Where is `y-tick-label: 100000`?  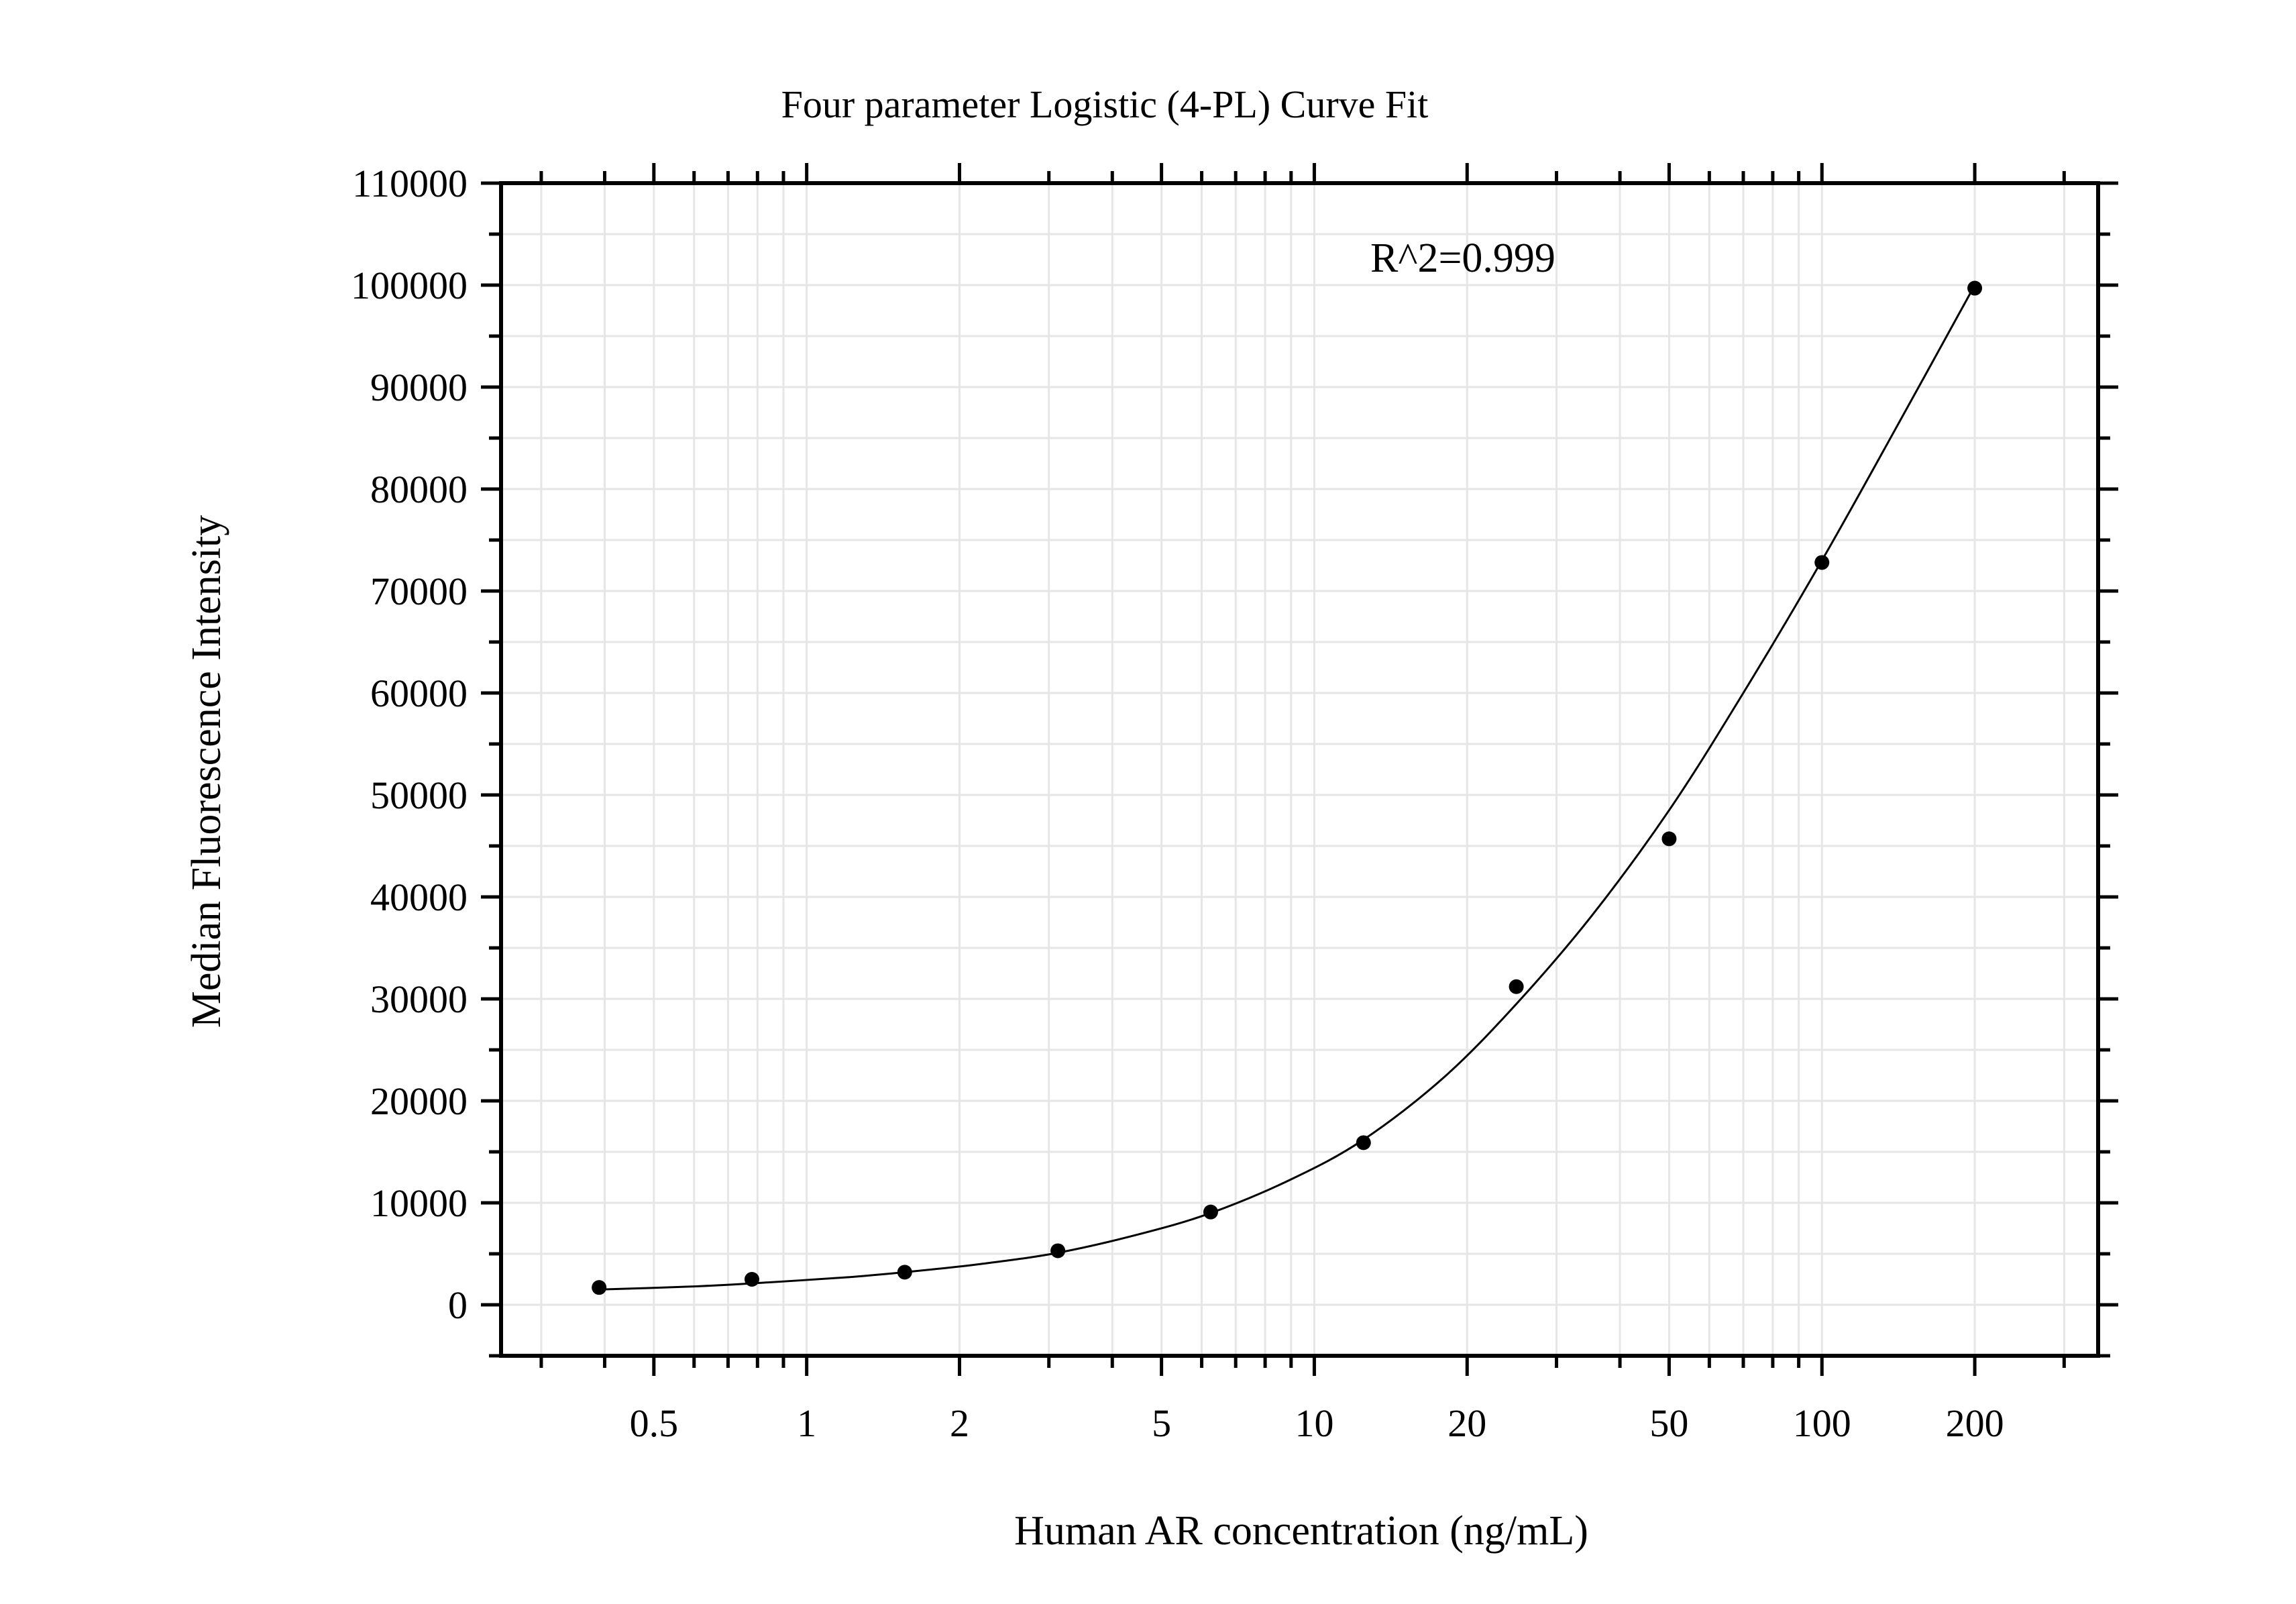 y-tick-label: 100000 is located at coordinates (409, 285).